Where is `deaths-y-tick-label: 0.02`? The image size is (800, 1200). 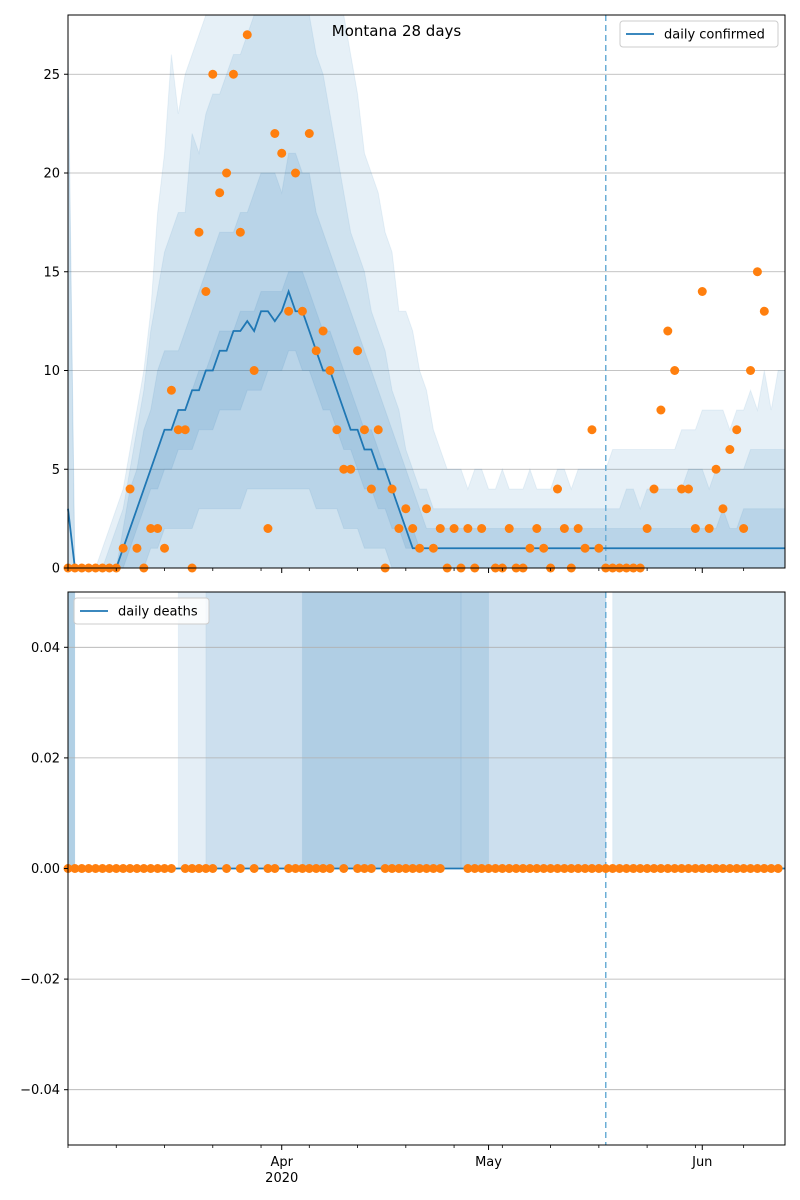 deaths-y-tick-label: 0.02 is located at coordinates (45, 758).